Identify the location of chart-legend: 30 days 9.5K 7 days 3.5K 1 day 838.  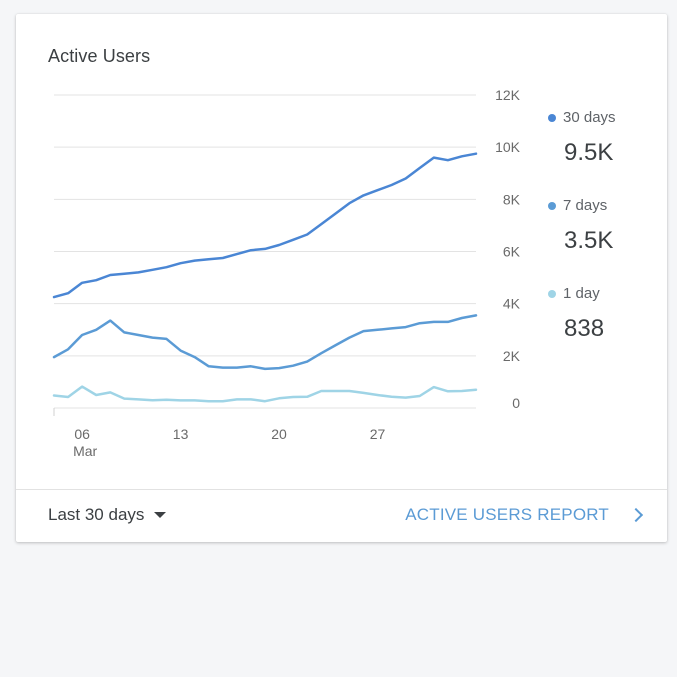
(603, 241).